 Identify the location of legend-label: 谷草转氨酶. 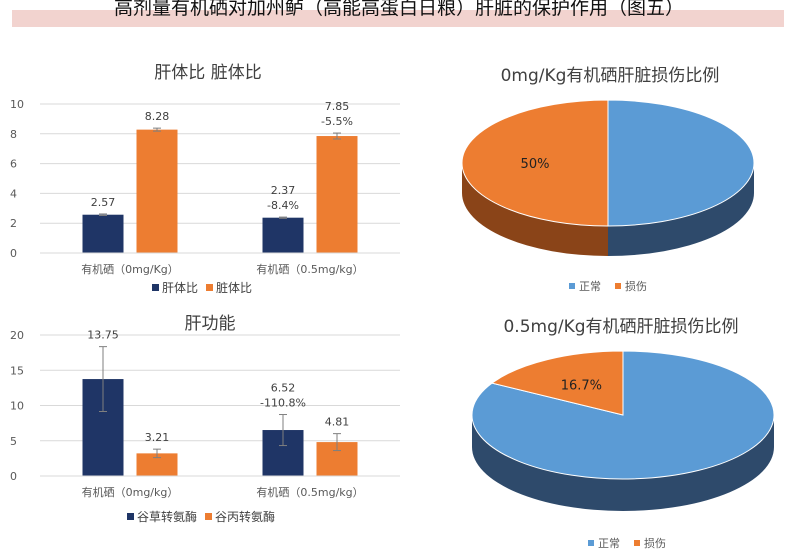
(167, 516).